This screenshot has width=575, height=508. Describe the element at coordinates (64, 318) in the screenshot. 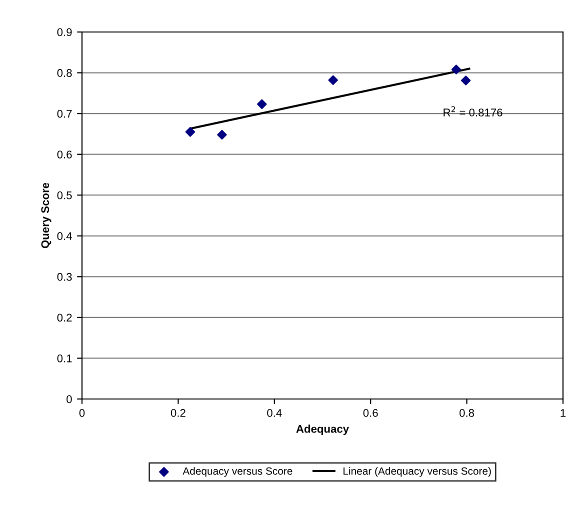

I see `y-tick-label: 0.2` at that location.